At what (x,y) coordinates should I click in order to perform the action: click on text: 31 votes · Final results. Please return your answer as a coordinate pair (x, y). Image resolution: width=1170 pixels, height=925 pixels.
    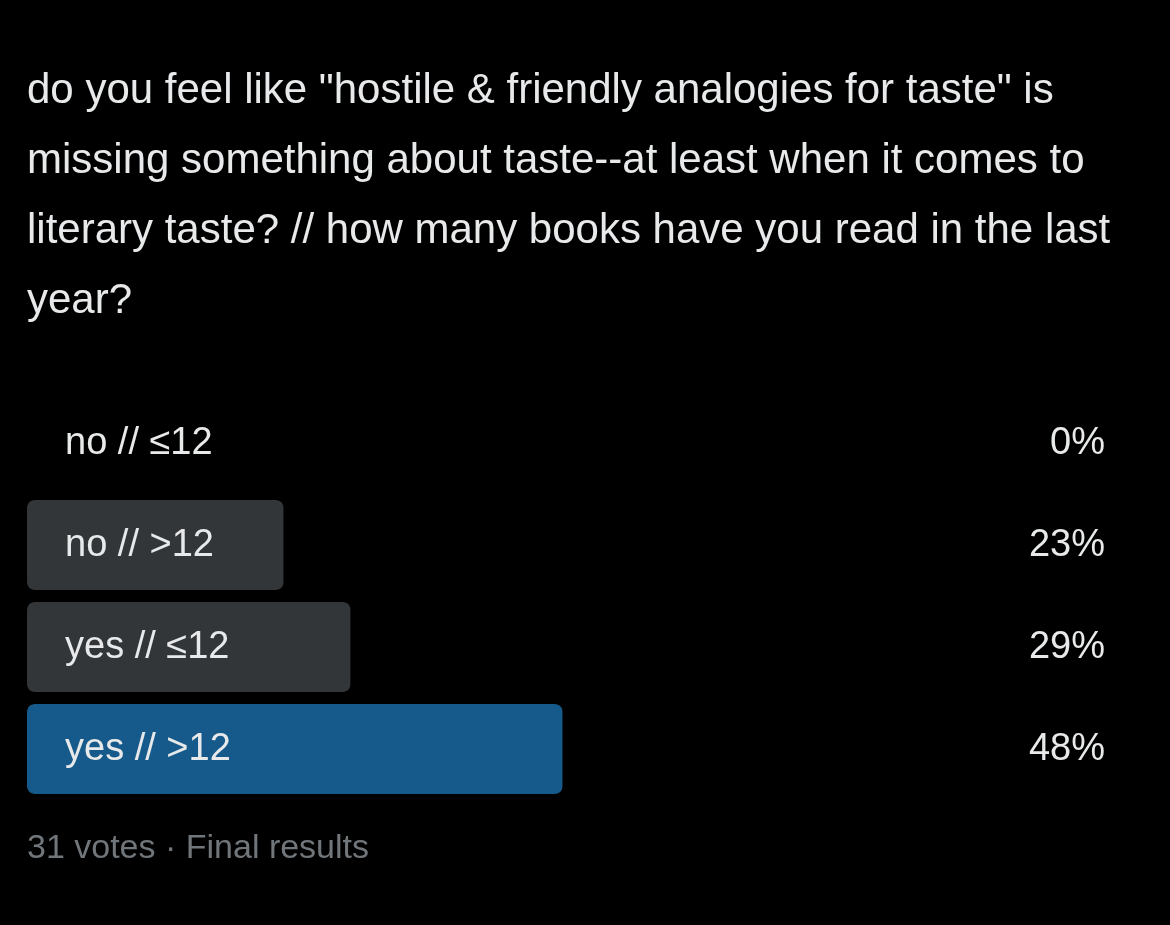
    Looking at the image, I should click on (198, 846).